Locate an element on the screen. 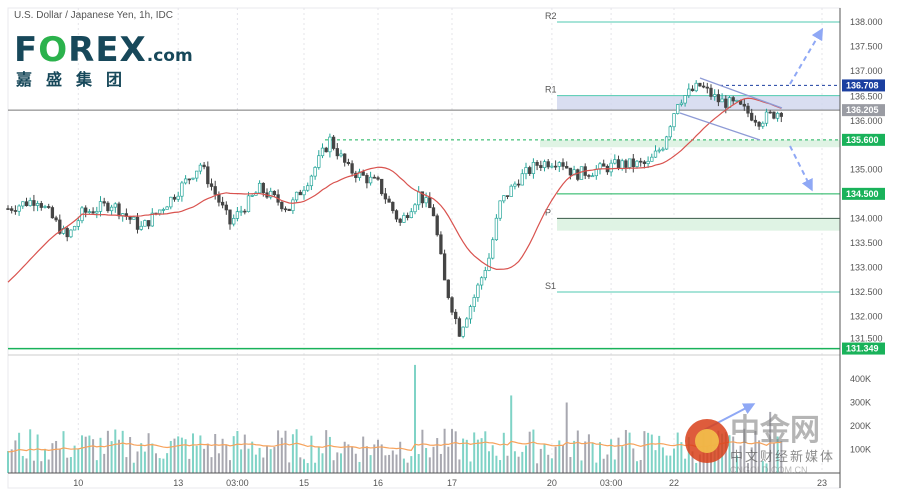  watermark-tagline: 中文财经新媒体 is located at coordinates (783, 456).